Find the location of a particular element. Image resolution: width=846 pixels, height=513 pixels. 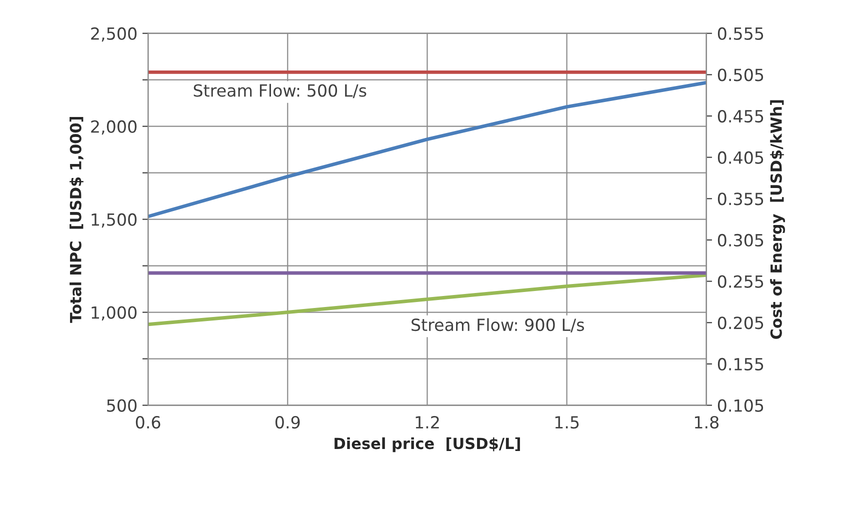

x-tick-label: 1.2 is located at coordinates (427, 422).